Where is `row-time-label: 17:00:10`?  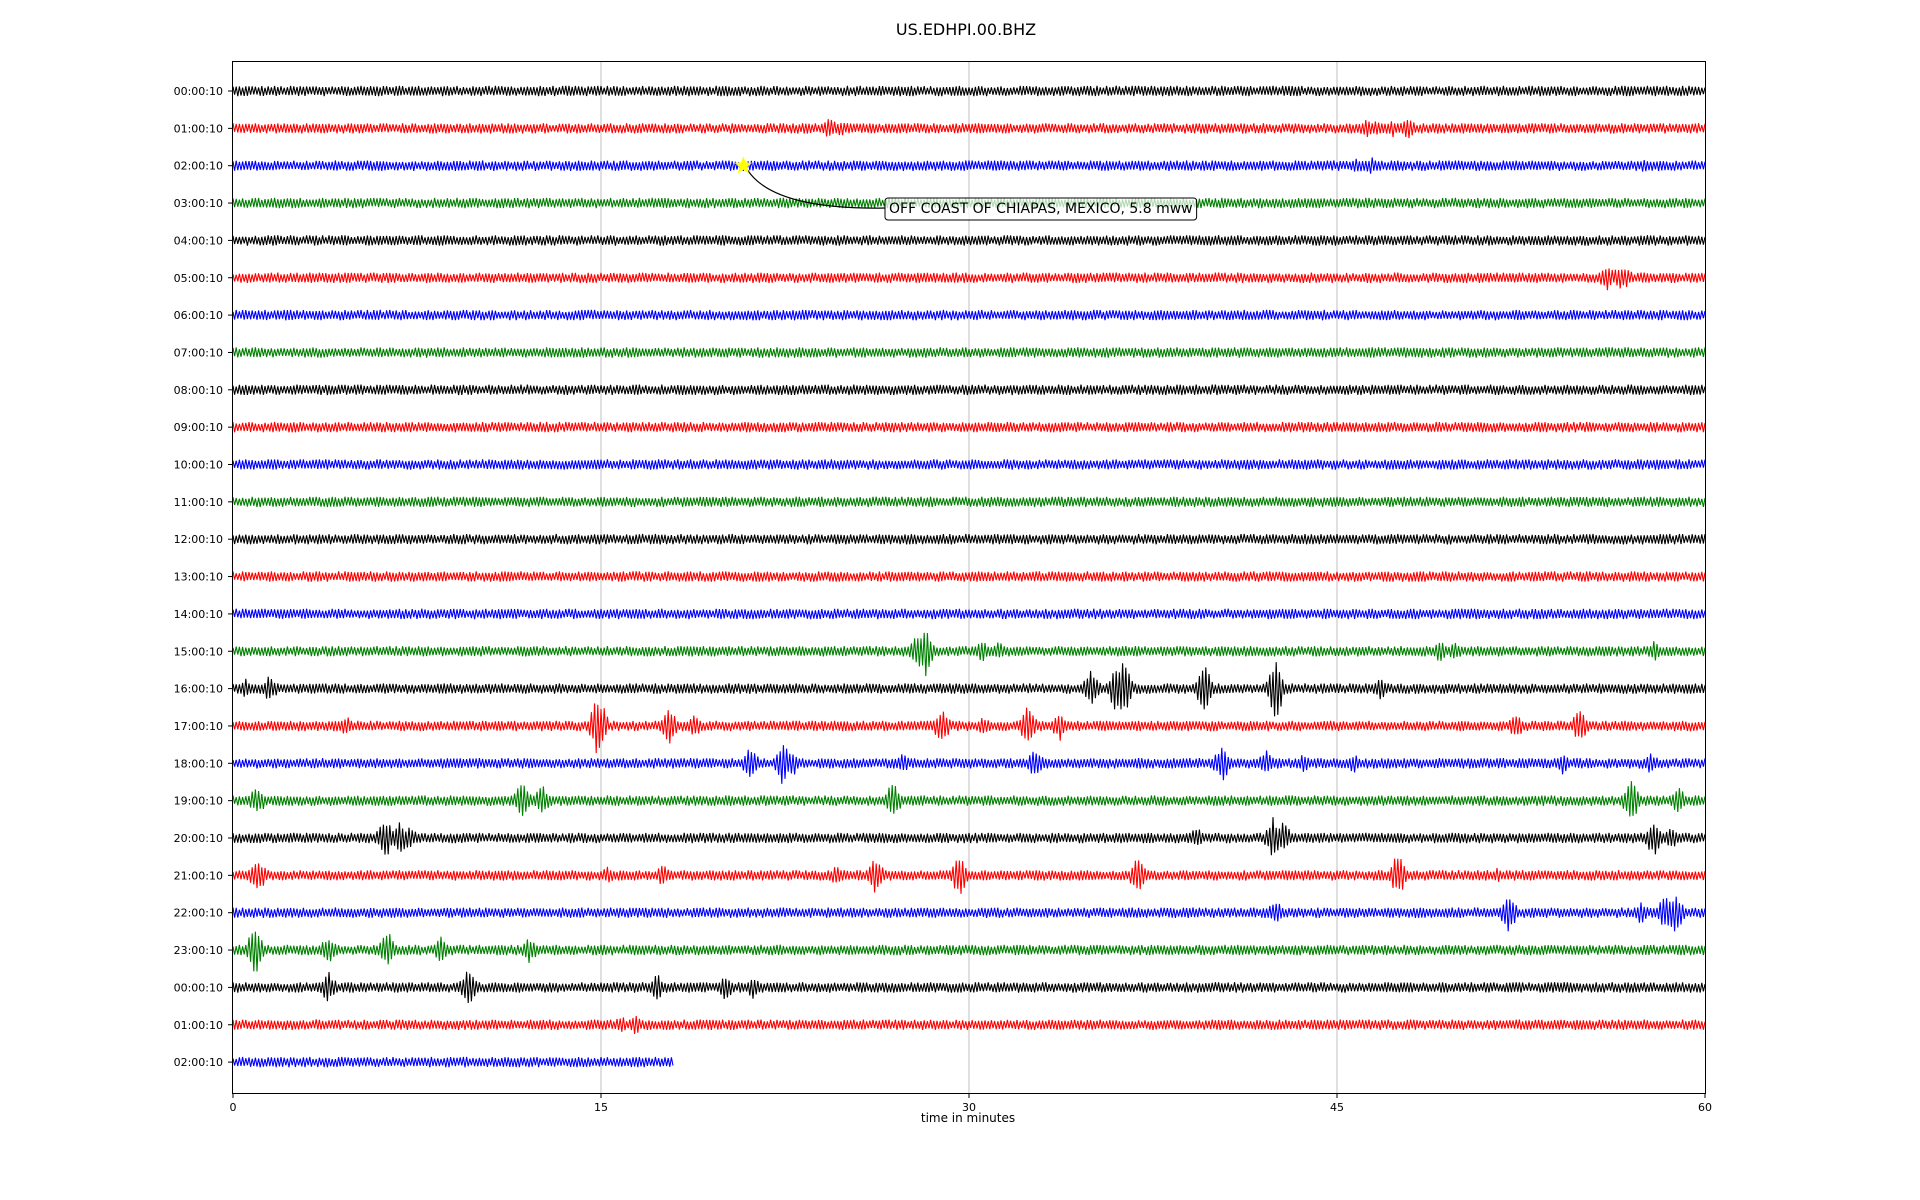
row-time-label: 17:00:10 is located at coordinates (198, 726).